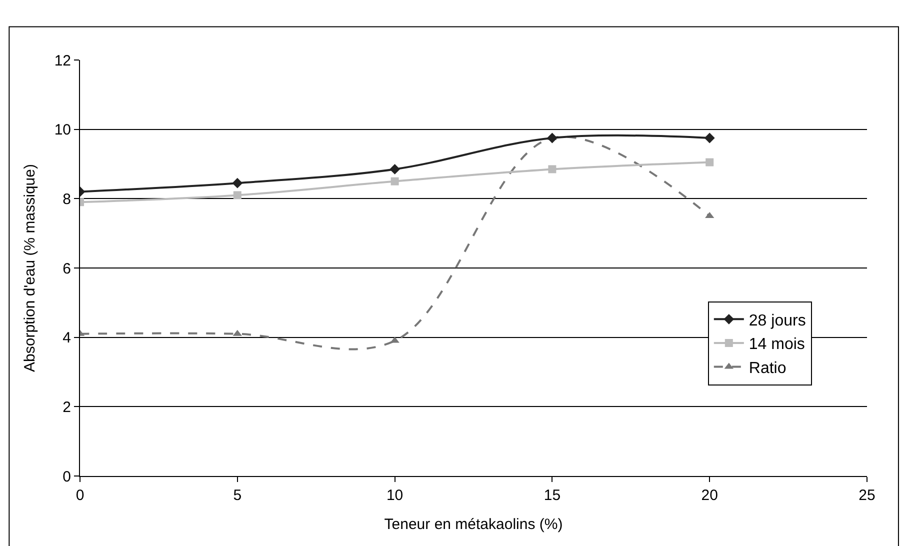 Image resolution: width=917 pixels, height=546 pixels. What do you see at coordinates (709, 495) in the screenshot?
I see `x-tick-label: 20` at bounding box center [709, 495].